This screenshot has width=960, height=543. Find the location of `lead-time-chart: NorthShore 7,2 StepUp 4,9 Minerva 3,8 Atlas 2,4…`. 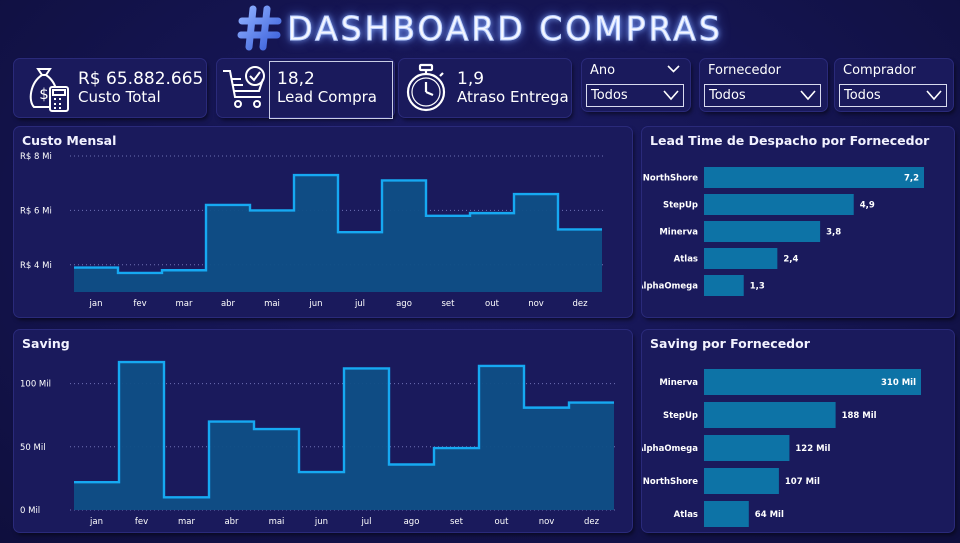

lead-time-chart: NorthShore 7,2 StepUp 4,9 Minerva 3,8 Atlas 2,4… is located at coordinates (783, 231).